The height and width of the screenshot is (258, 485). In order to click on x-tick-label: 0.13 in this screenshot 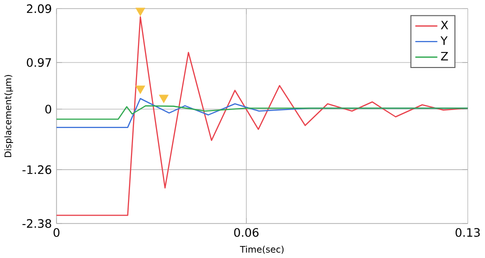, I will do `click(468, 232)`.